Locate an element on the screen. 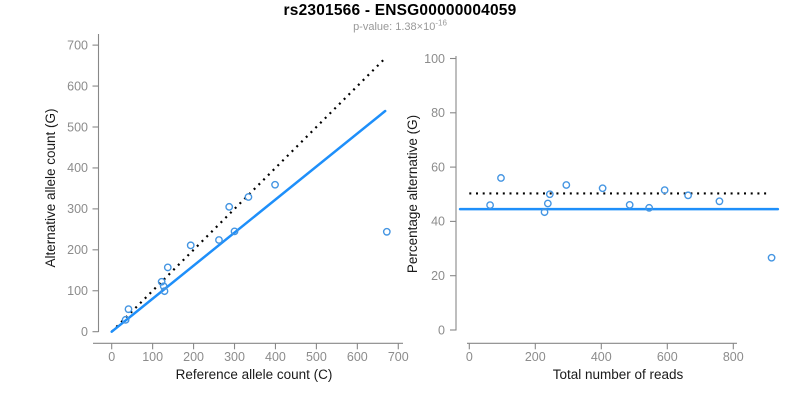 This screenshot has width=800, height=400. y-tick-label: 400 is located at coordinates (77, 168).